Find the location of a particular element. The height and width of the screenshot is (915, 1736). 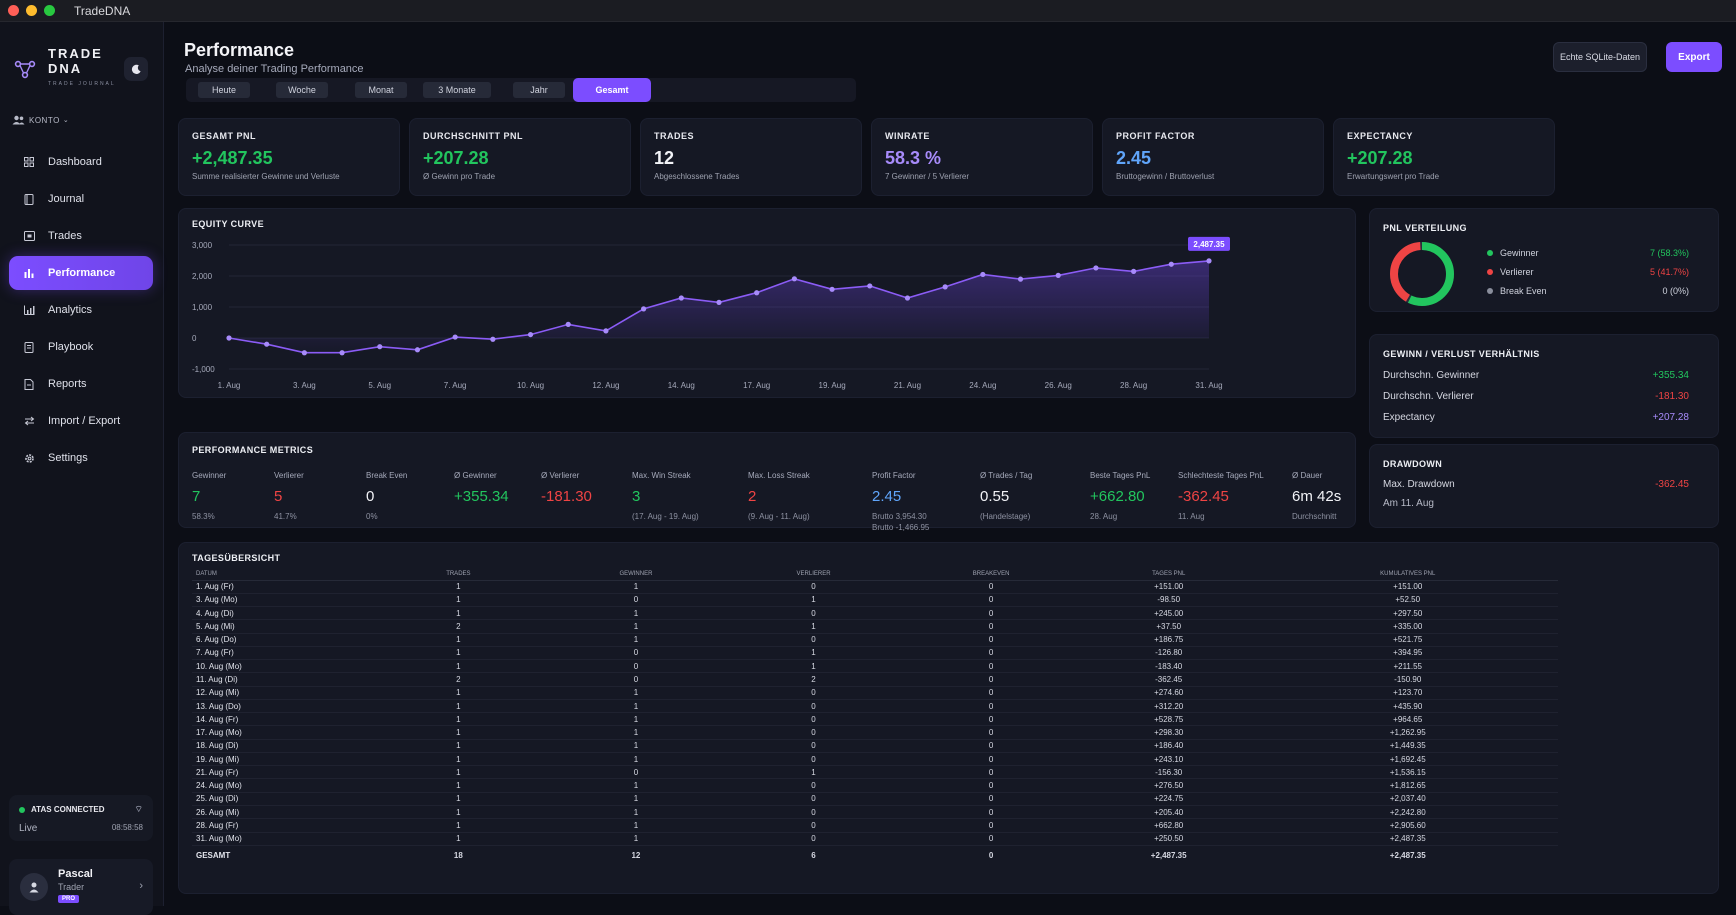

column-header: TAGES PNL is located at coordinates (1168, 575).